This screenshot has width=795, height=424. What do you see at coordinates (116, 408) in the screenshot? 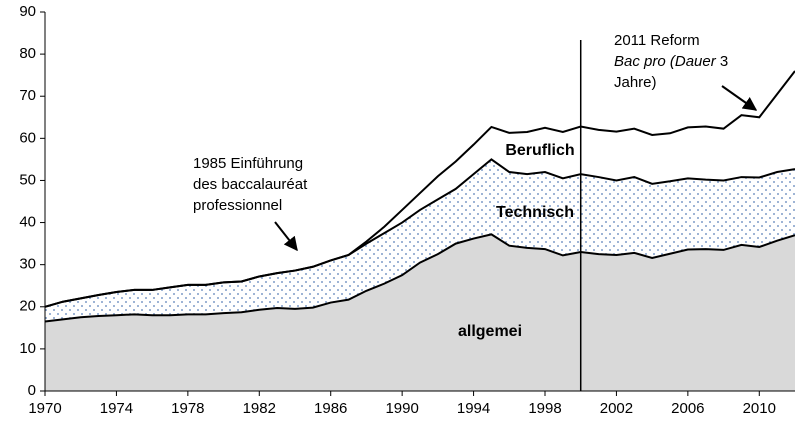
I see `x-tick-label: 1974` at bounding box center [116, 408].